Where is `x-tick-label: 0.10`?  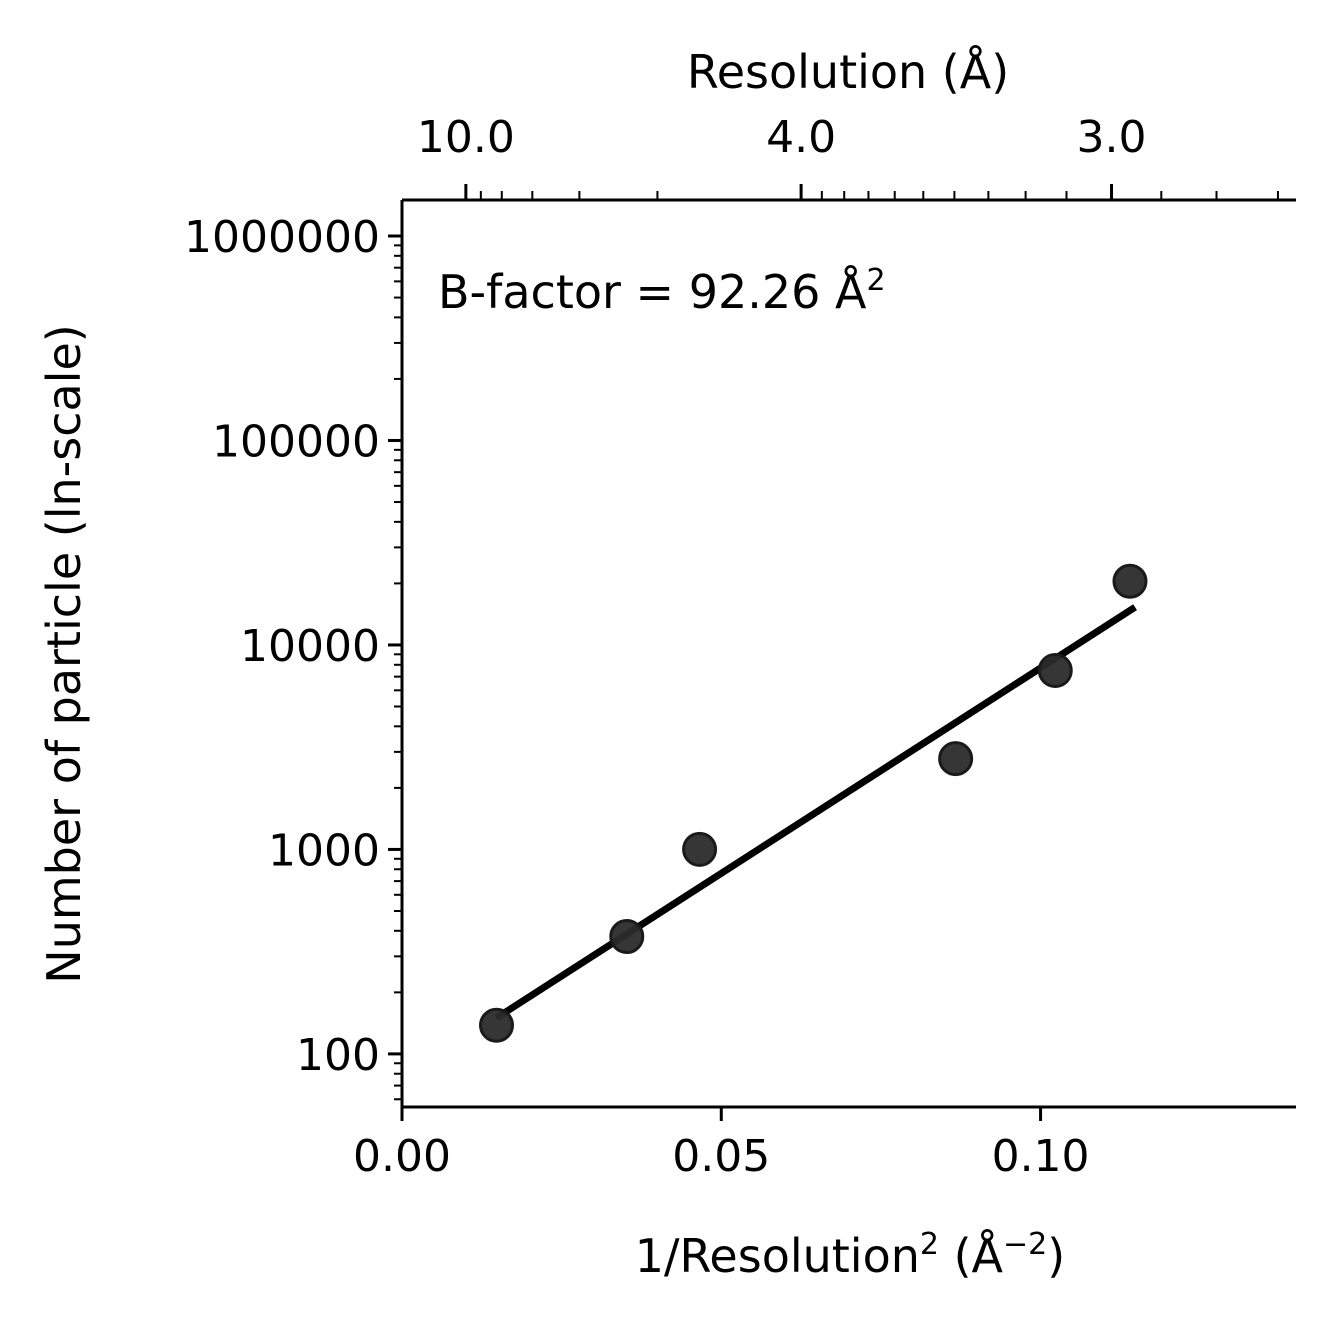 x-tick-label: 0.10 is located at coordinates (1041, 1156).